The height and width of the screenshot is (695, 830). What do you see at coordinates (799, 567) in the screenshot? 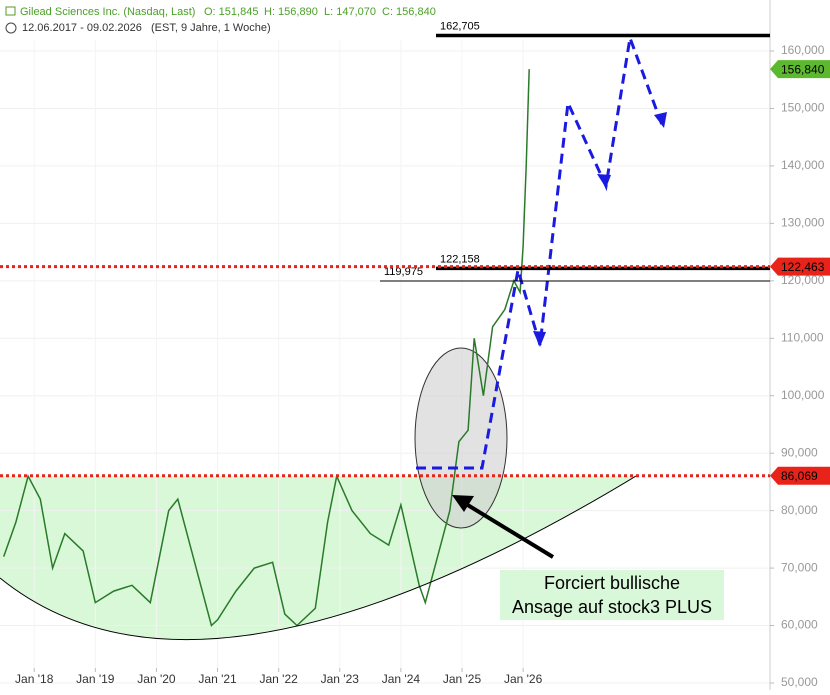
I see `y-tick-label: 70,000` at bounding box center [799, 567].